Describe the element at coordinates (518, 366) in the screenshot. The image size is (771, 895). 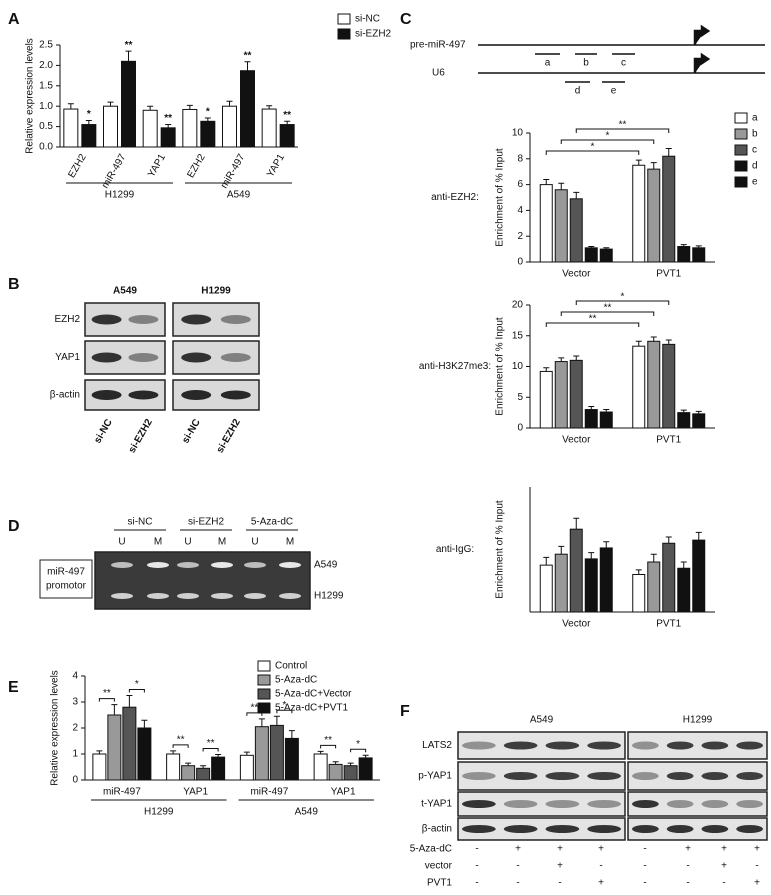
I see `y-tick-label: 10` at that location.